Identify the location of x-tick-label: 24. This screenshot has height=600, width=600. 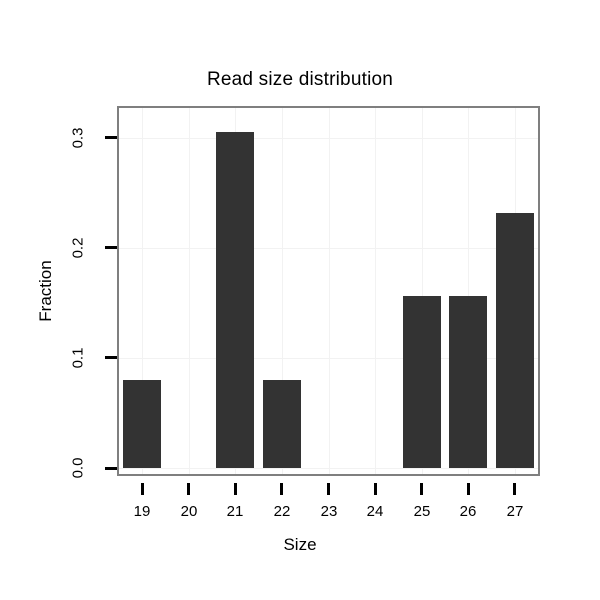
(375, 511).